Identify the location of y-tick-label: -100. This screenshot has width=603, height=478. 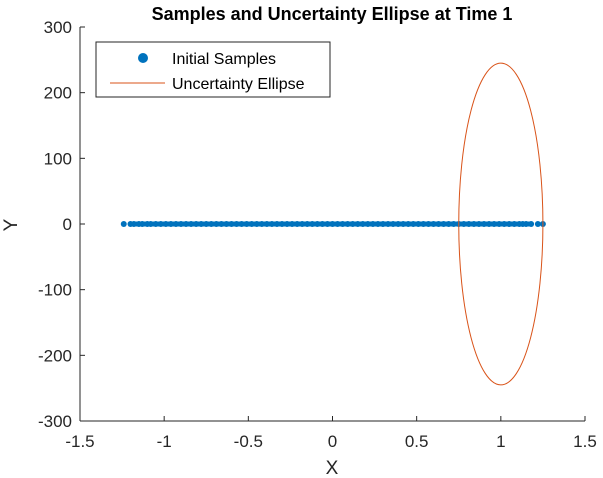
(55, 290).